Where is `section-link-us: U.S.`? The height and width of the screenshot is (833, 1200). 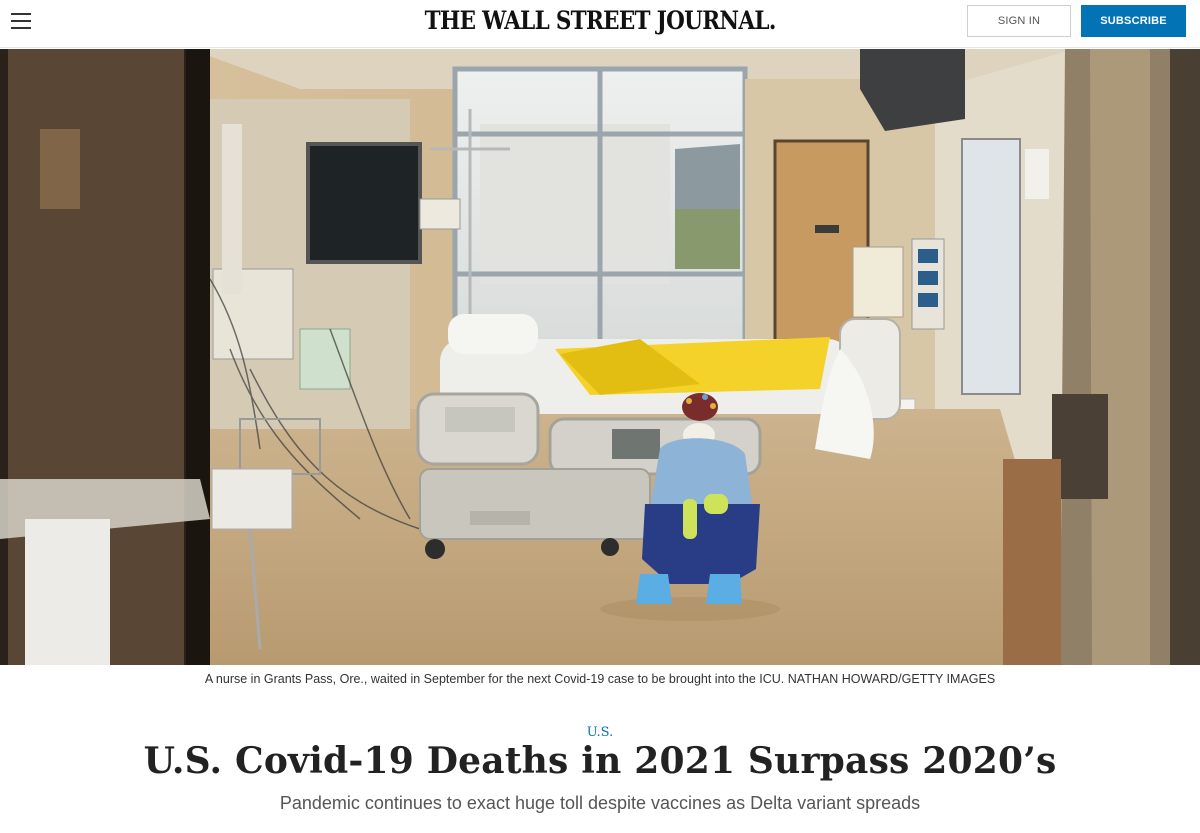
section-link-us: U.S. is located at coordinates (600, 732).